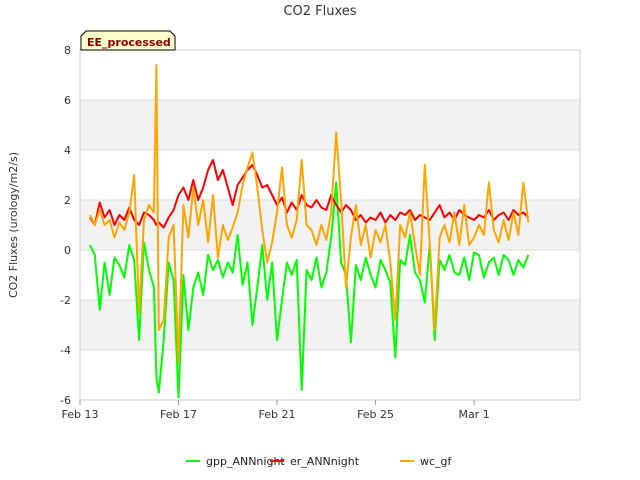 This screenshot has width=640, height=480. What do you see at coordinates (67, 250) in the screenshot?
I see `y-tick-label: 0` at bounding box center [67, 250].